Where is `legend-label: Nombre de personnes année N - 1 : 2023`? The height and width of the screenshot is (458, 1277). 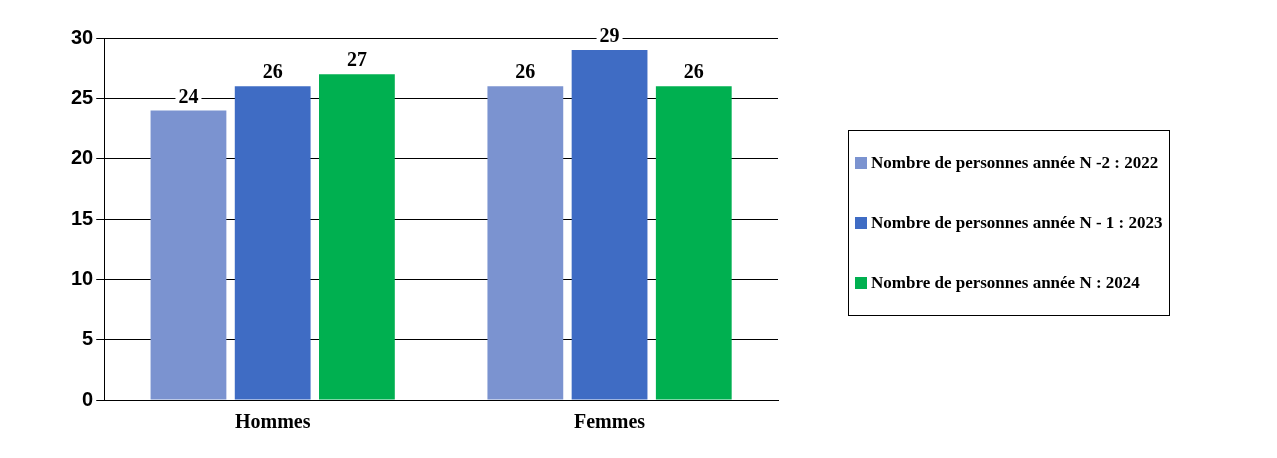 legend-label: Nombre de personnes année N - 1 : 2023 is located at coordinates (1017, 223).